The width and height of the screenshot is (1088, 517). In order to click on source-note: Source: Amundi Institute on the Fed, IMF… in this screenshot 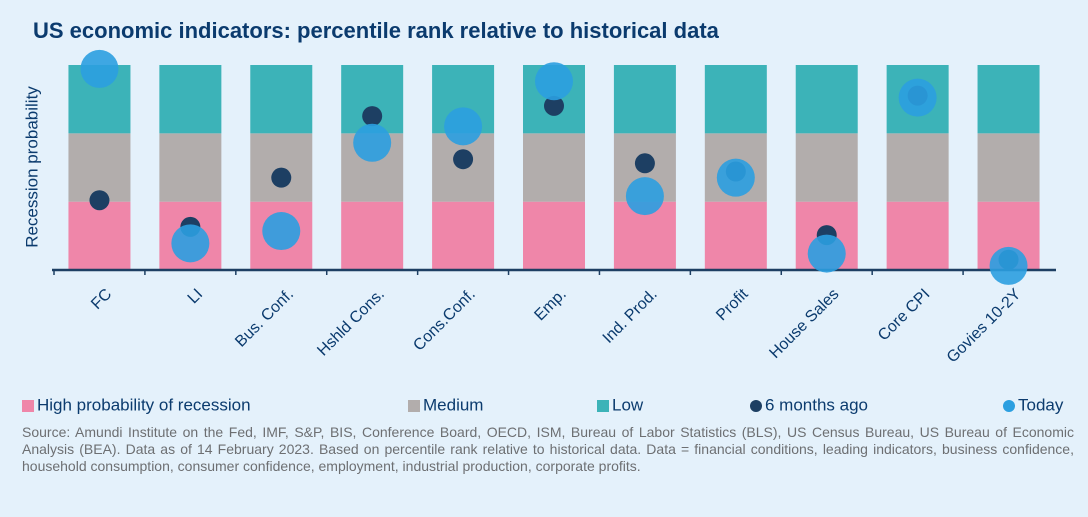, I will do `click(548, 449)`.